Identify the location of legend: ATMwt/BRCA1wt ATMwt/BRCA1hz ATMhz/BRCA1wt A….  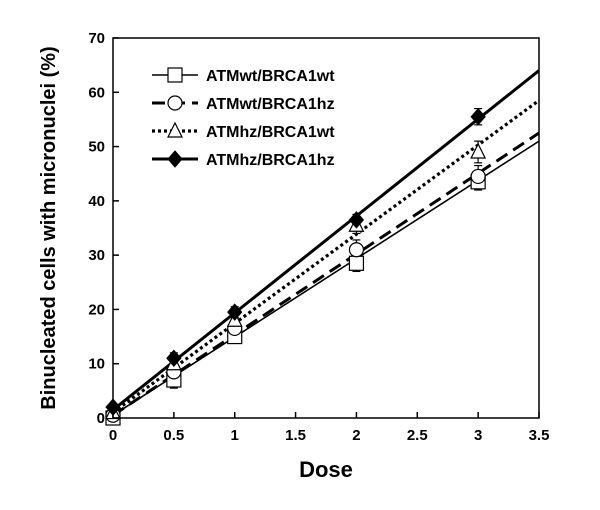
(243, 118).